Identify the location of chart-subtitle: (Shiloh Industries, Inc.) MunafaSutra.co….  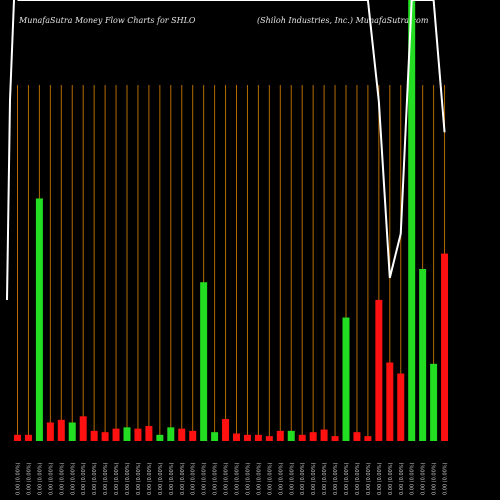
(343, 20).